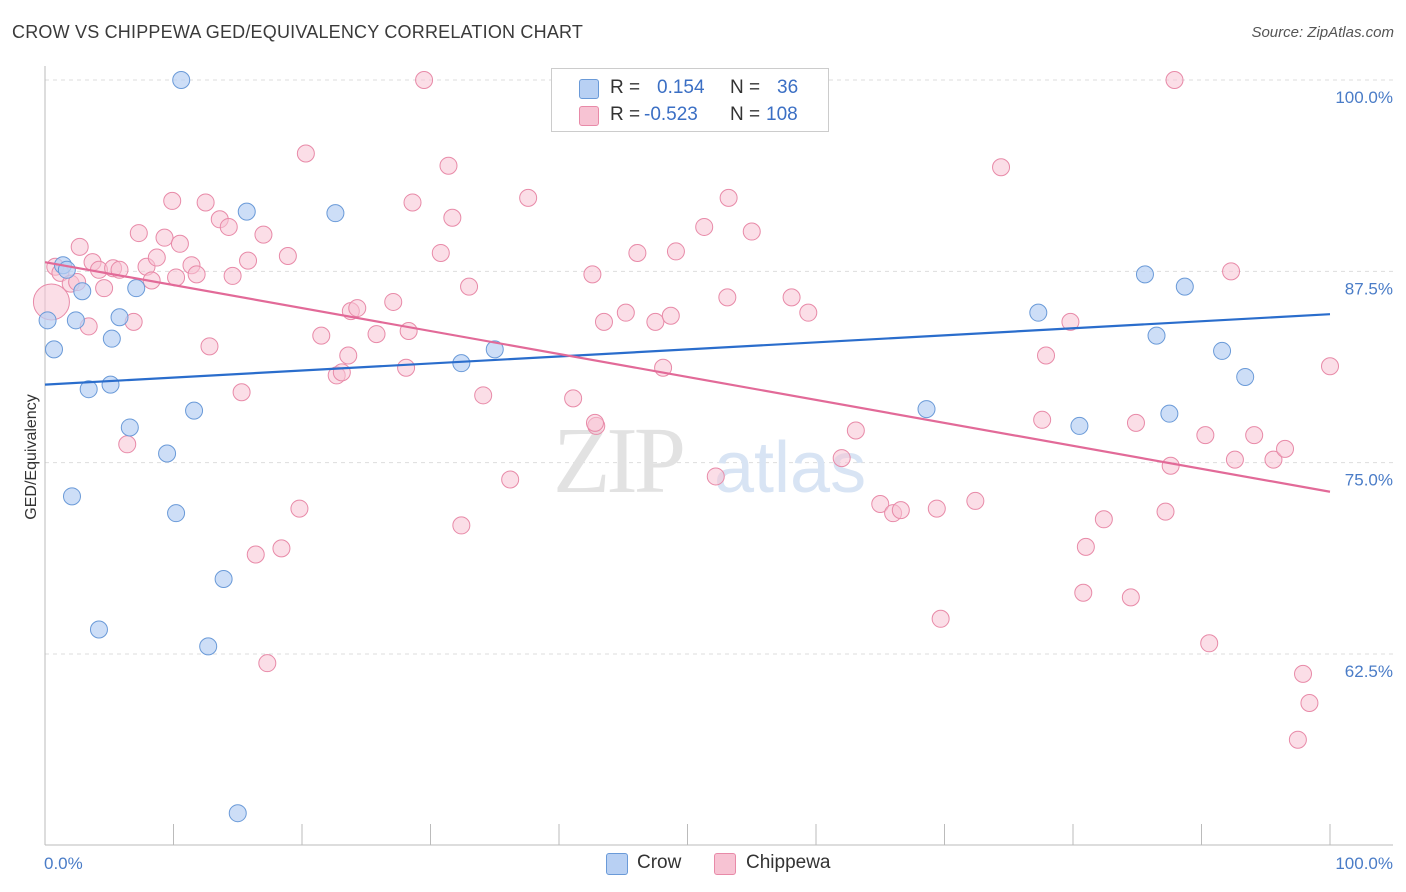 Image resolution: width=1406 pixels, height=892 pixels. Describe the element at coordinates (690, 88) in the screenshot. I see `legend-row-crow: R = 0.154 N = 36` at that location.